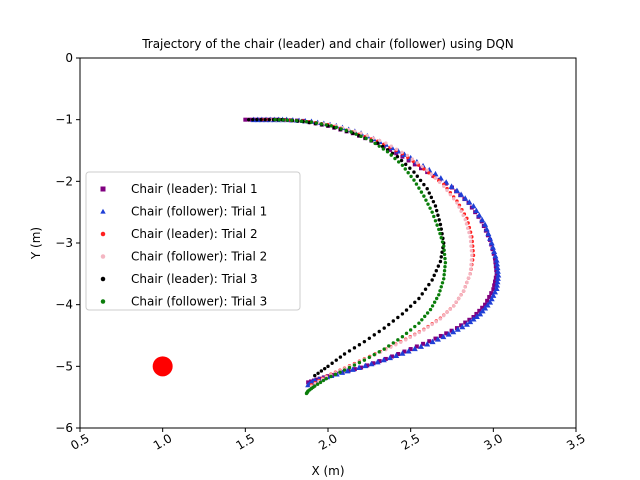 The height and width of the screenshot is (480, 640). I want to click on legend-label: Chair (leader): Trial 2, so click(194, 234).